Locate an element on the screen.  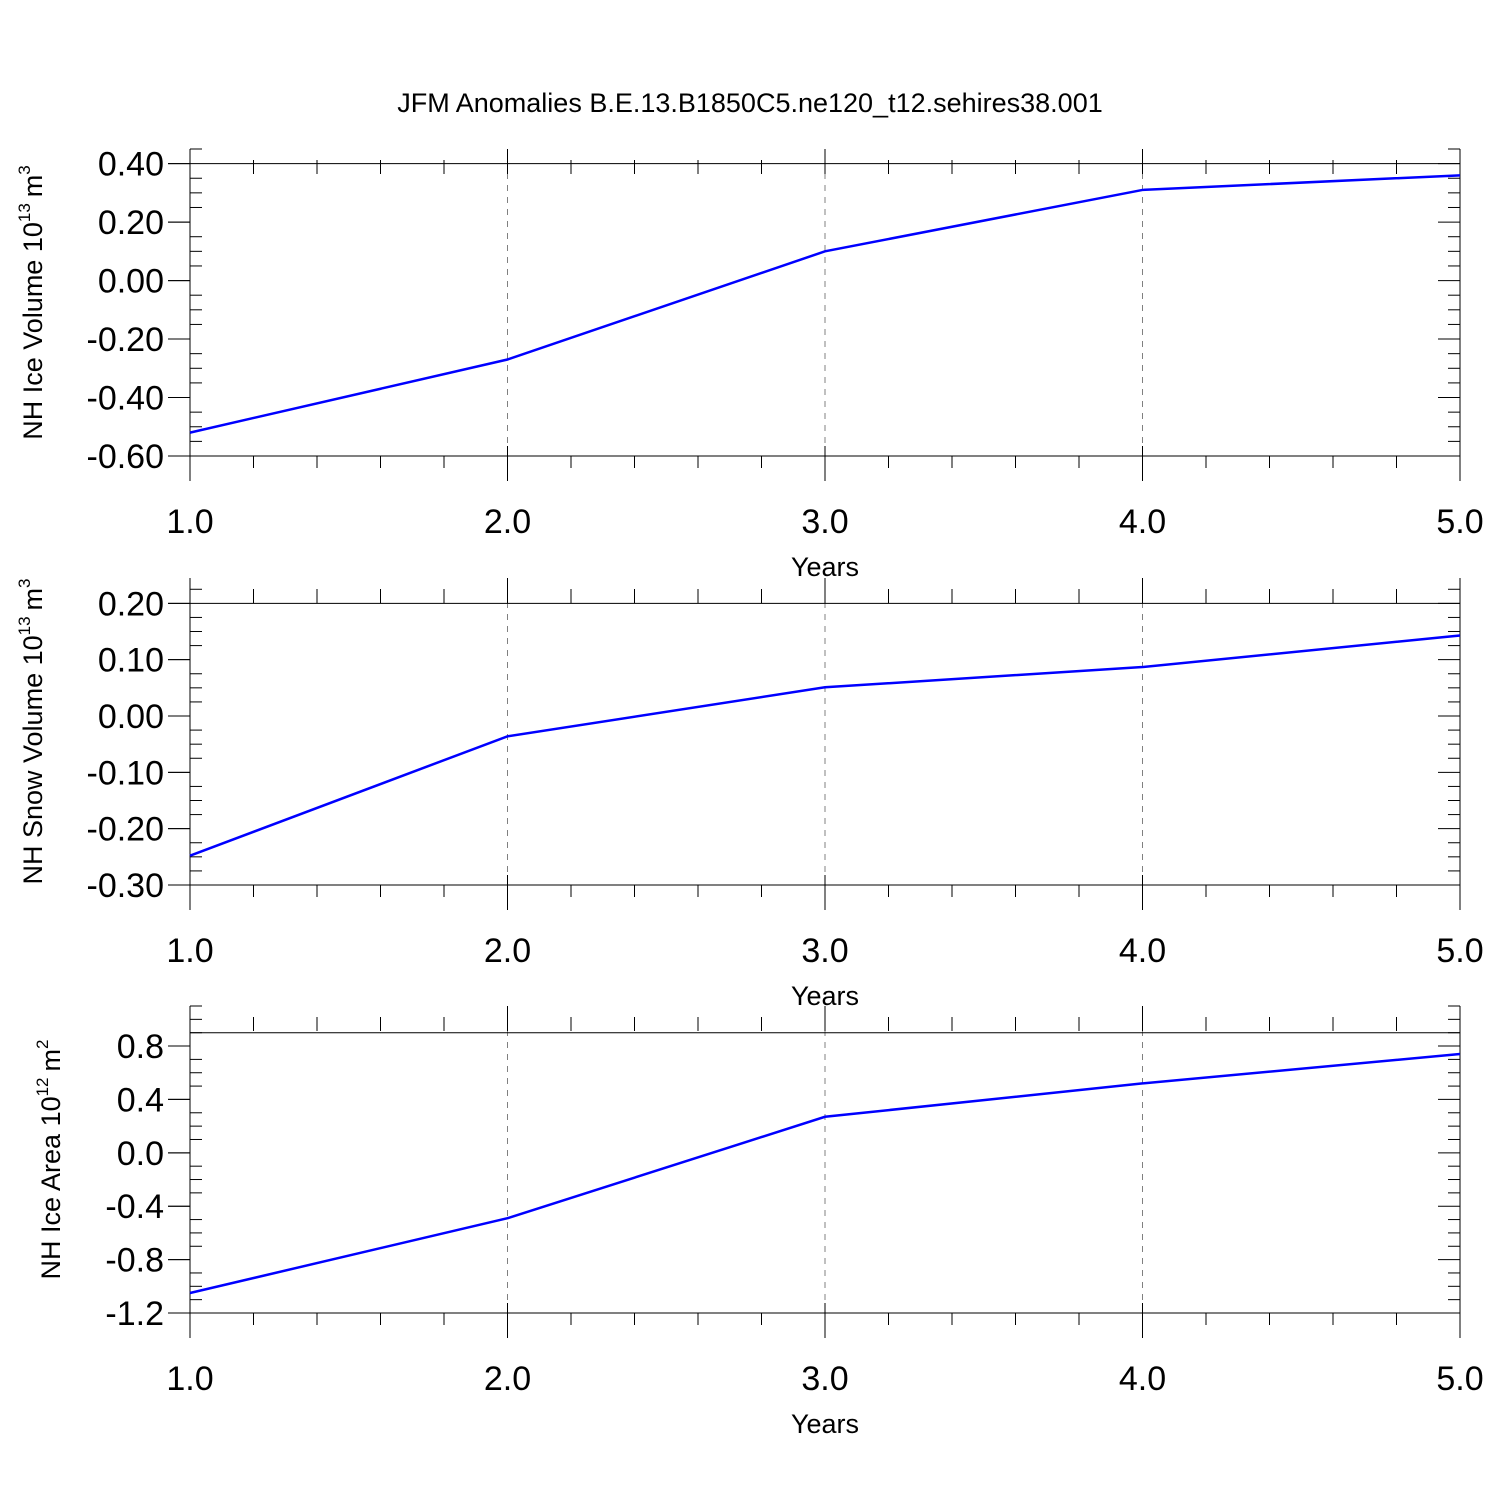
y-tick-label: -0.4 is located at coordinates (134, 1207).